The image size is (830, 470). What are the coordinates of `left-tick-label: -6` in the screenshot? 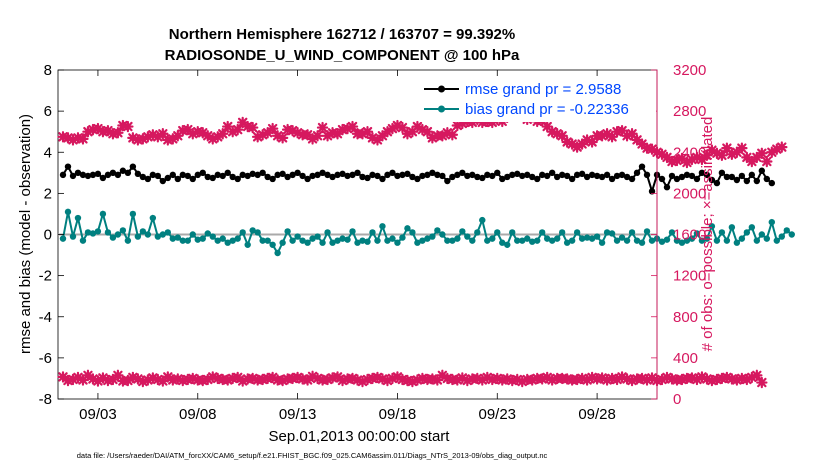 It's located at (45, 358).